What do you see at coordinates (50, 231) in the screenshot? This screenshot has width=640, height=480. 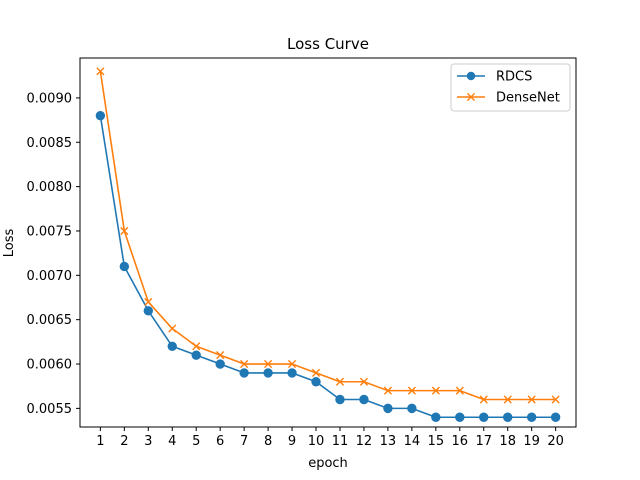 I see `y-tick-label: 0.0075` at bounding box center [50, 231].